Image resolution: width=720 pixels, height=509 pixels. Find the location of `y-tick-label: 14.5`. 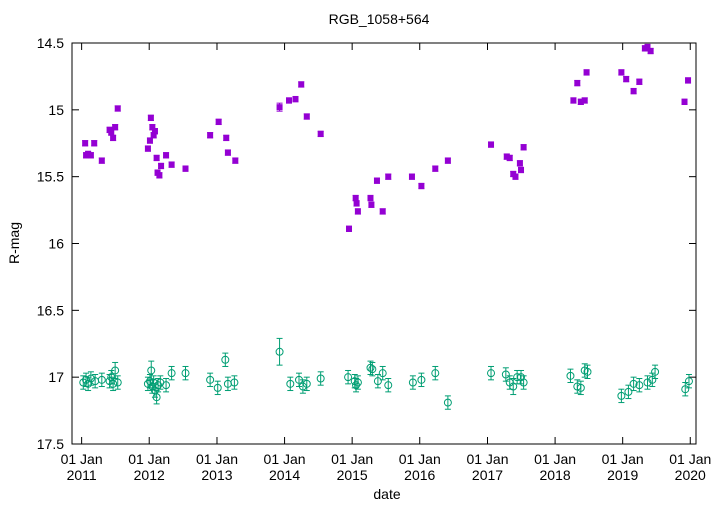

y-tick-label: 14.5 is located at coordinates (50, 43).